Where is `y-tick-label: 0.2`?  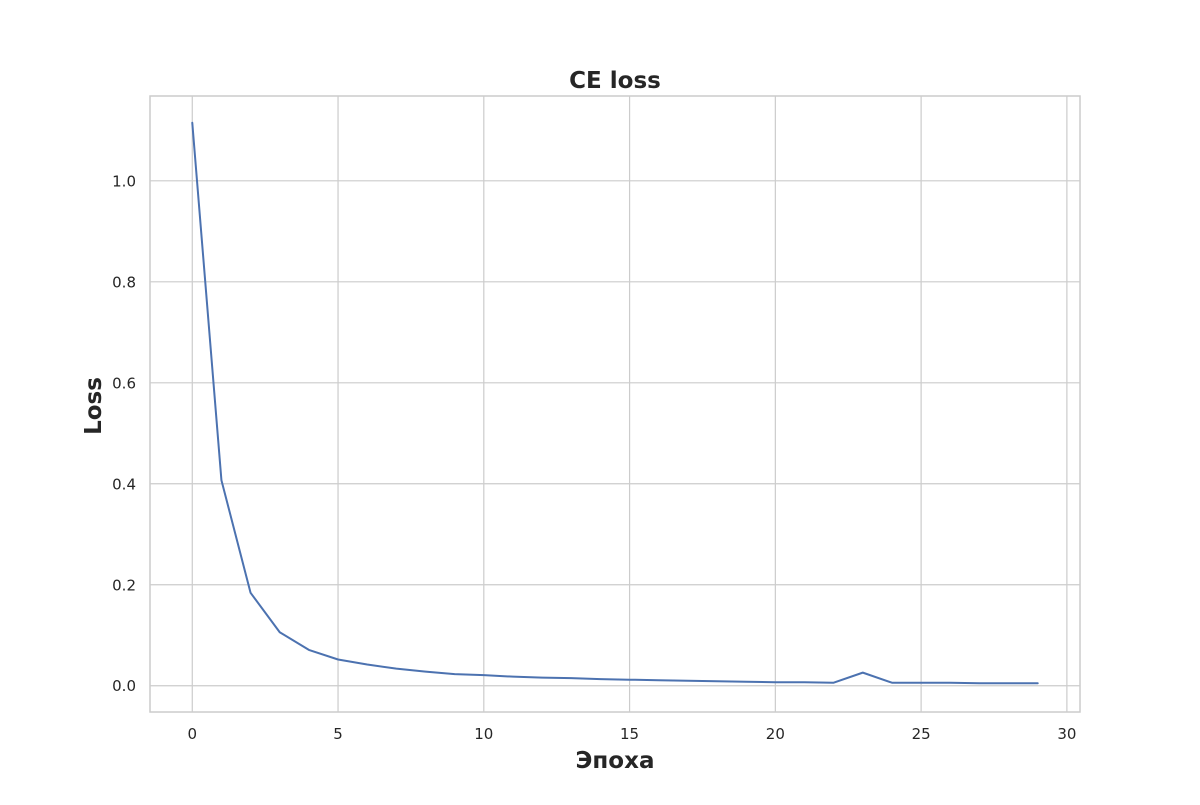
y-tick-label: 0.2 is located at coordinates (124, 585).